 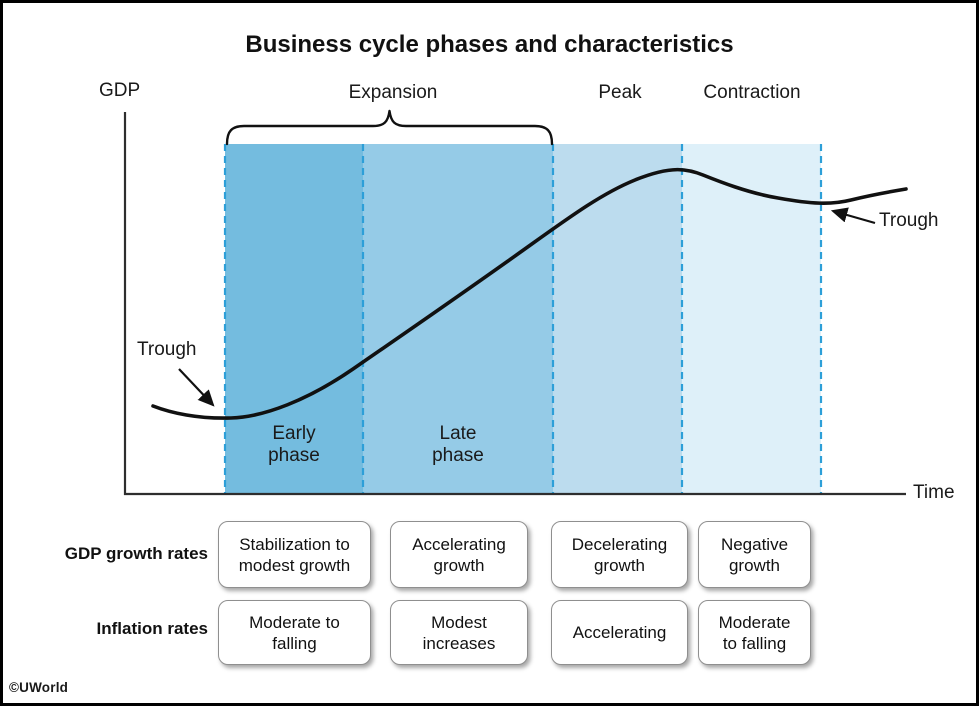 What do you see at coordinates (619, 632) in the screenshot?
I see `cell-inflation-peak: Accelerating` at bounding box center [619, 632].